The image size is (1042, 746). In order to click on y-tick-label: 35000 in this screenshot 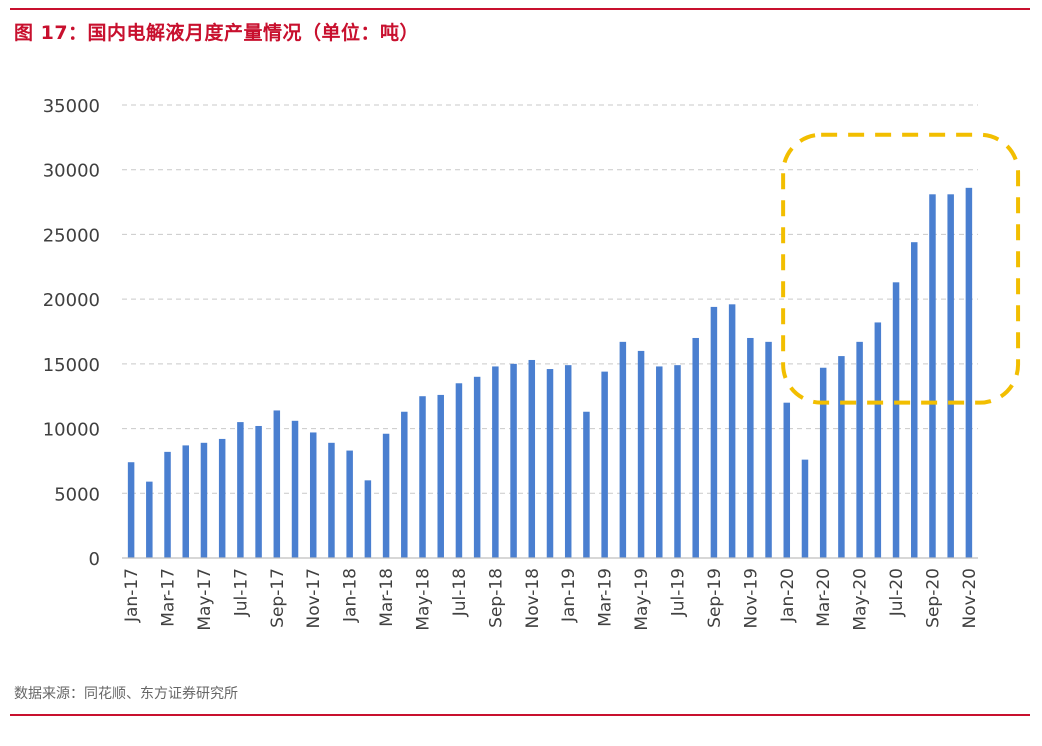, I will do `click(71, 106)`.